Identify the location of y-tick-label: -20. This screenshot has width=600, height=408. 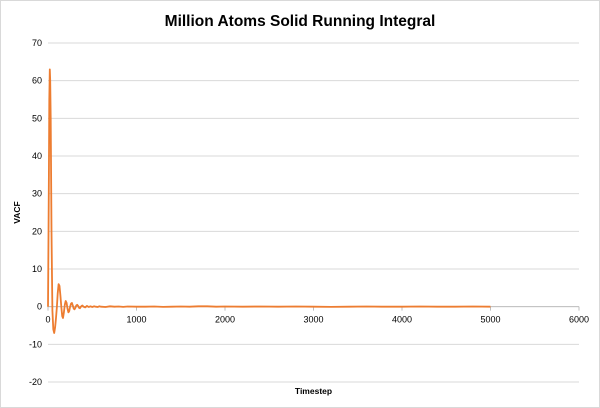
(35, 382).